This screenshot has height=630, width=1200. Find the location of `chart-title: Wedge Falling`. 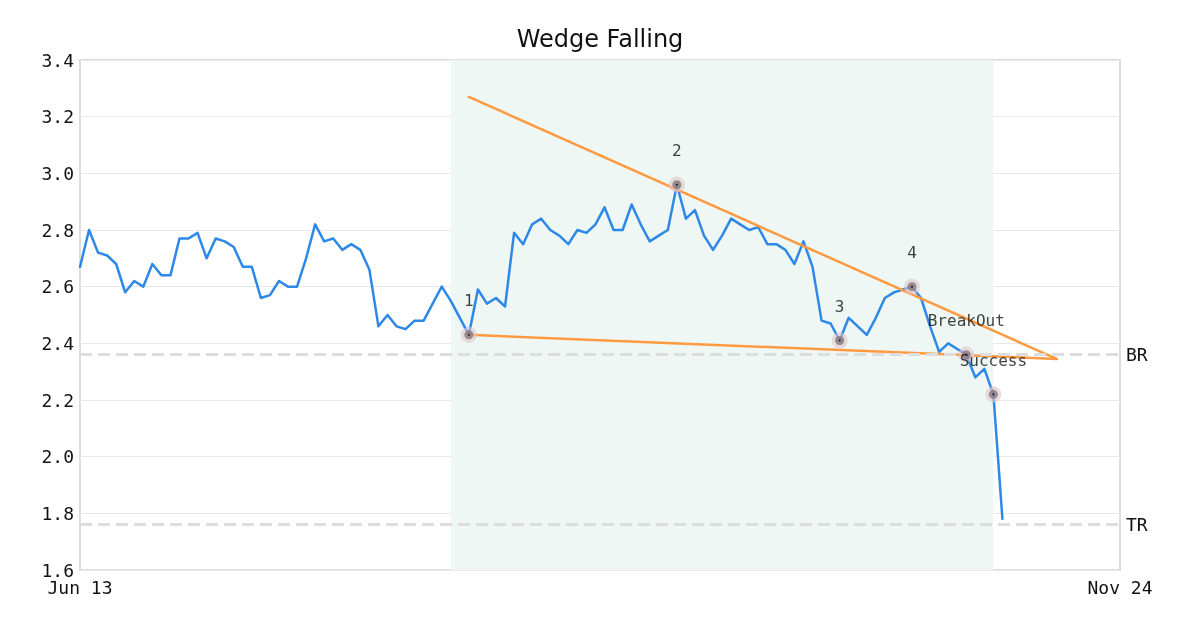

chart-title: Wedge Falling is located at coordinates (600, 39).